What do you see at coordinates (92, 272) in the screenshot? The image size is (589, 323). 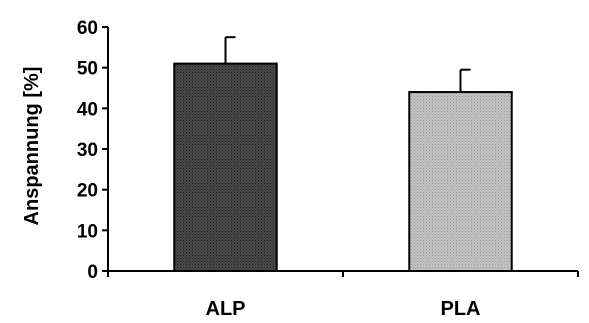 I see `y-tick-label: 0` at bounding box center [92, 272].